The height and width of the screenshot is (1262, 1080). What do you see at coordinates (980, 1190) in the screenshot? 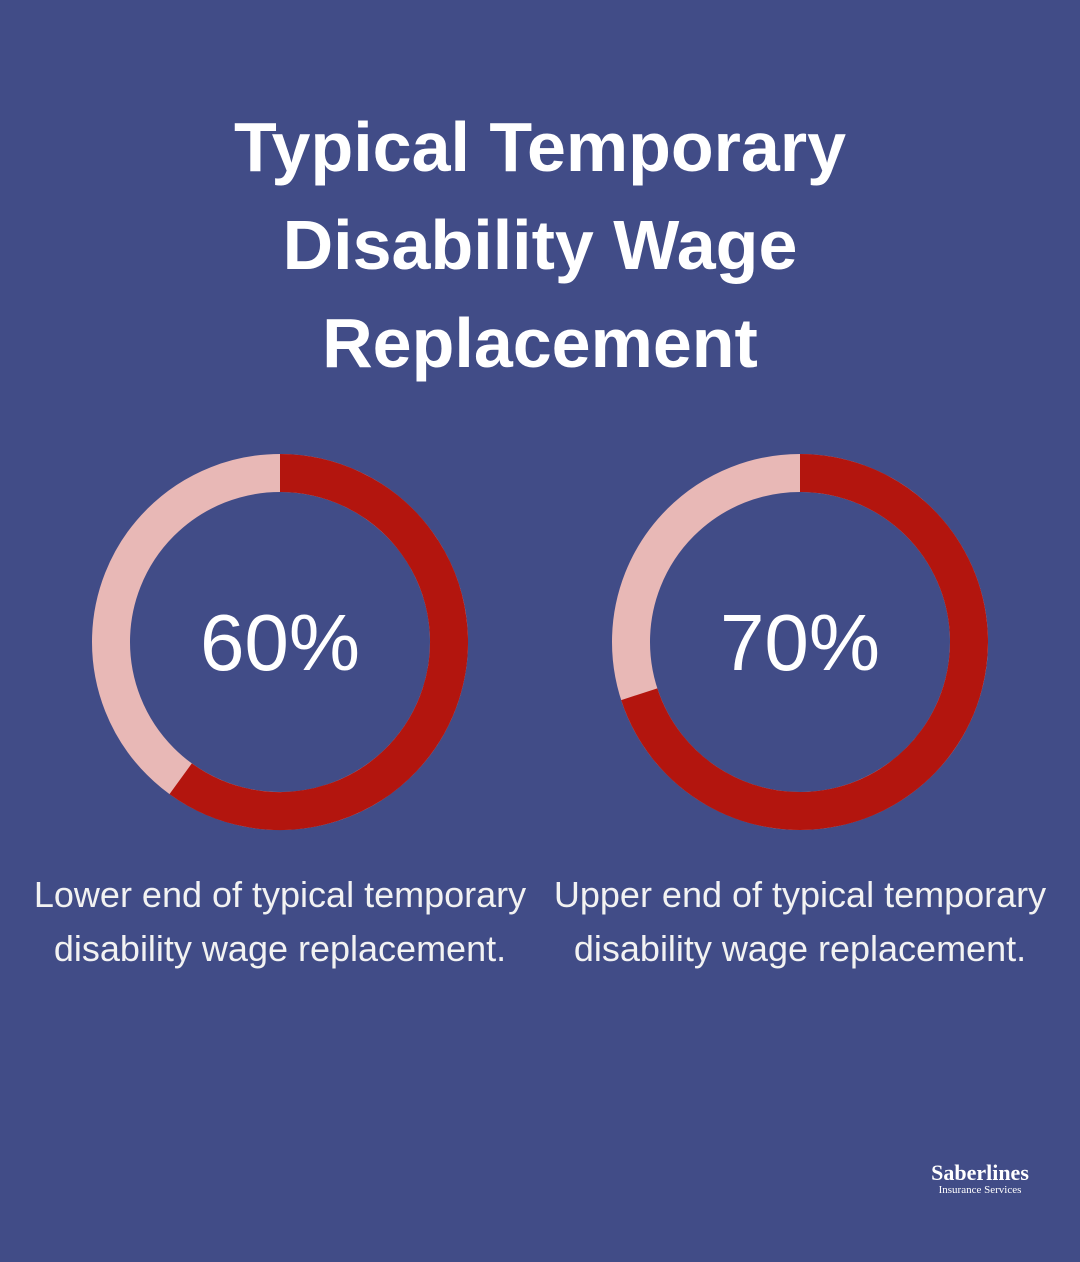
I see `brand-tagline: Insurance Services` at bounding box center [980, 1190].